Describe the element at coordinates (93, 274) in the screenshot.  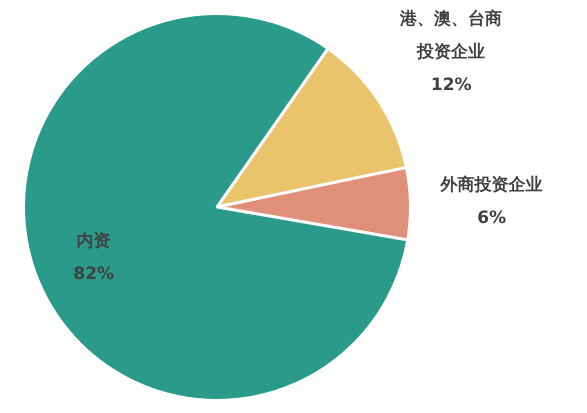
I see `data-label: 82%` at that location.